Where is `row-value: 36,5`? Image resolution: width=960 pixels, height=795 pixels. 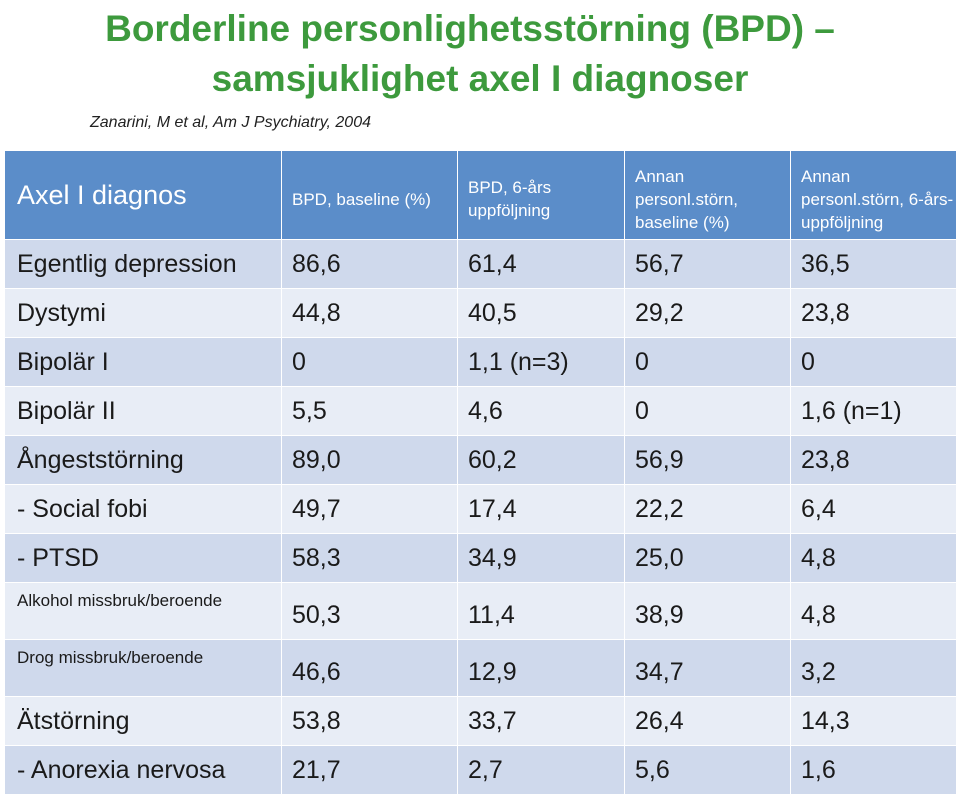
row-value: 36,5 is located at coordinates (873, 264).